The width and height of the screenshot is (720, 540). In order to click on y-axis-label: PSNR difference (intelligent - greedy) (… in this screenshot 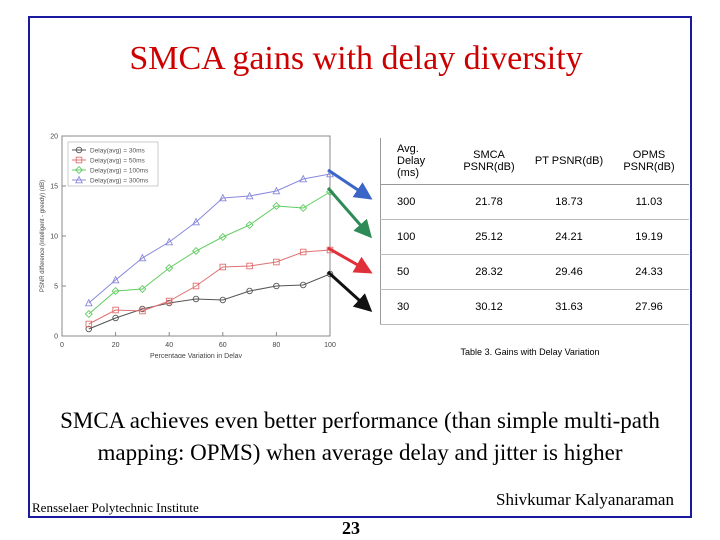, I will do `click(43, 236)`.